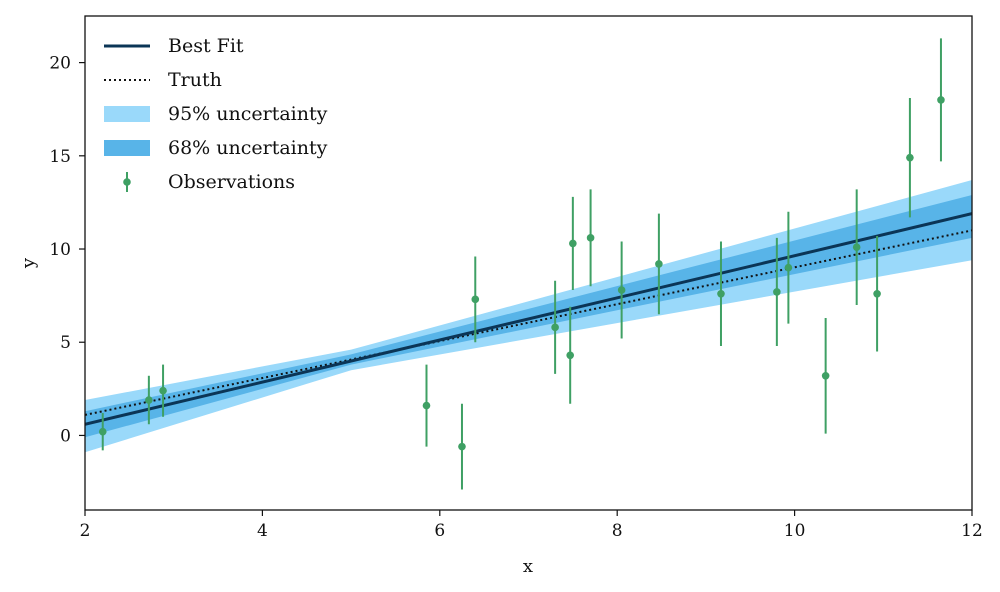 Image resolution: width=1000 pixels, height=592 pixels. What do you see at coordinates (65, 343) in the screenshot?
I see `y-tick-label: 5` at bounding box center [65, 343].